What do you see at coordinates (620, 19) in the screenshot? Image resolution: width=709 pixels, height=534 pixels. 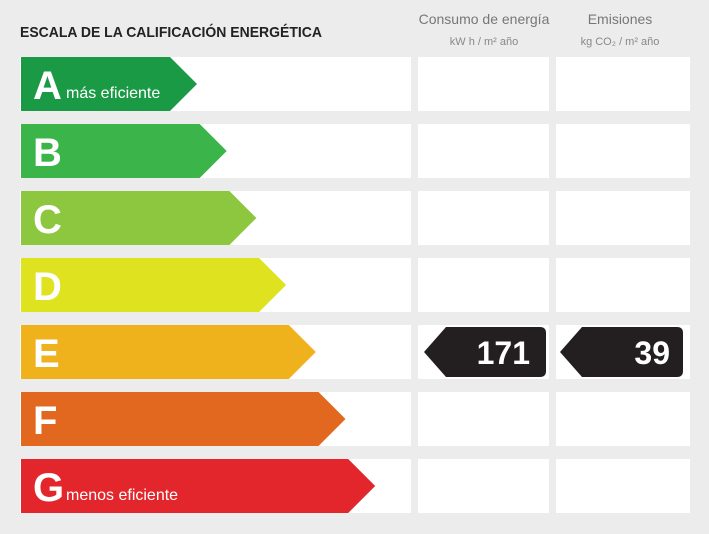 I see `column-title: Emisiones` at bounding box center [620, 19].